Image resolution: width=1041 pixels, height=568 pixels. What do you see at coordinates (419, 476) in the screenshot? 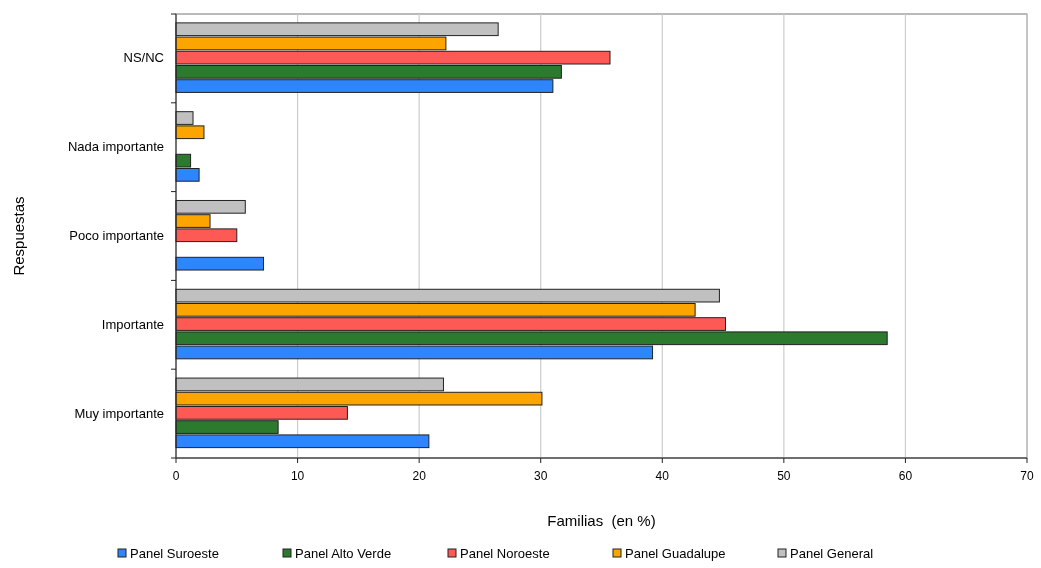
I see `x-tick-label: 20` at bounding box center [419, 476].